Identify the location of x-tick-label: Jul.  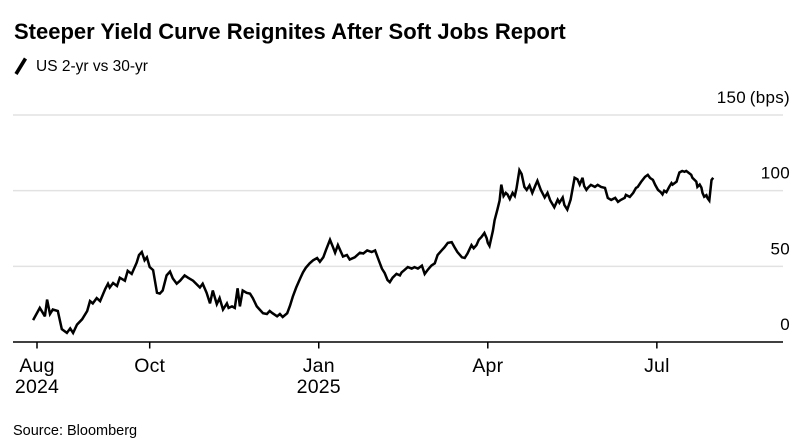
(657, 366).